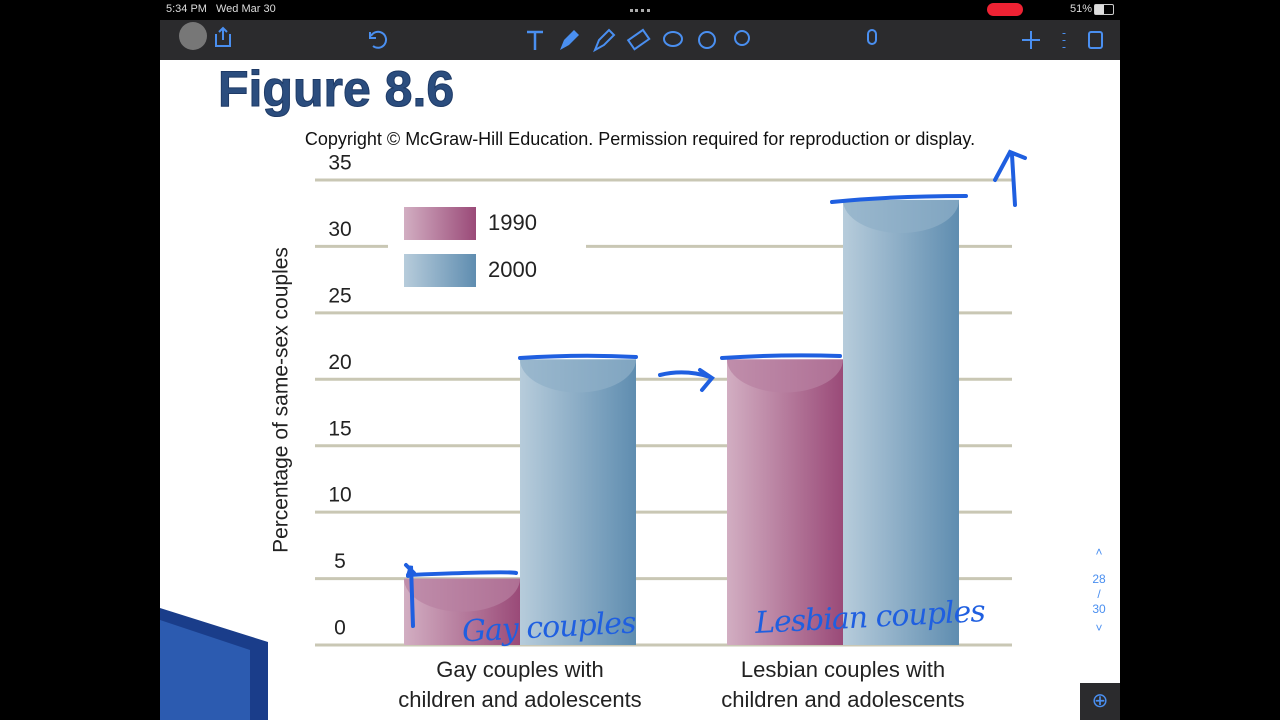 This screenshot has height=720, width=1280. What do you see at coordinates (223, 36) in the screenshot?
I see `share-button` at bounding box center [223, 36].